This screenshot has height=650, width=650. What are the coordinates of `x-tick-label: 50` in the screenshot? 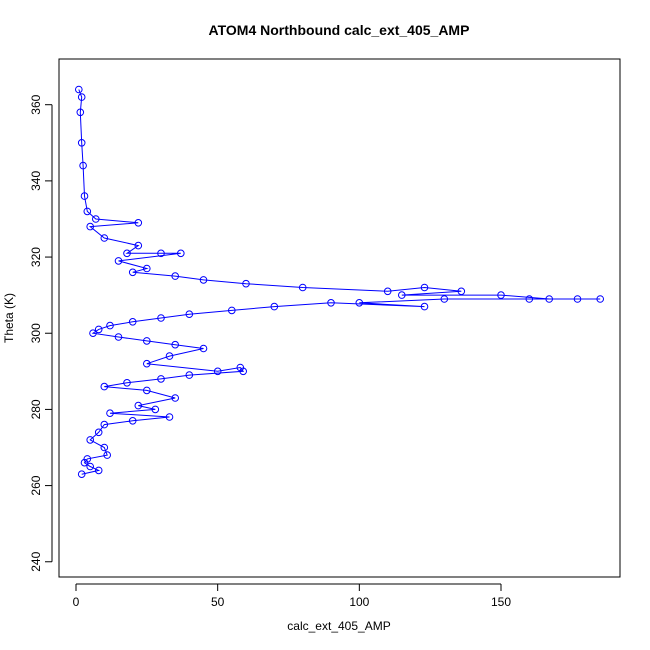 It's located at (218, 602).